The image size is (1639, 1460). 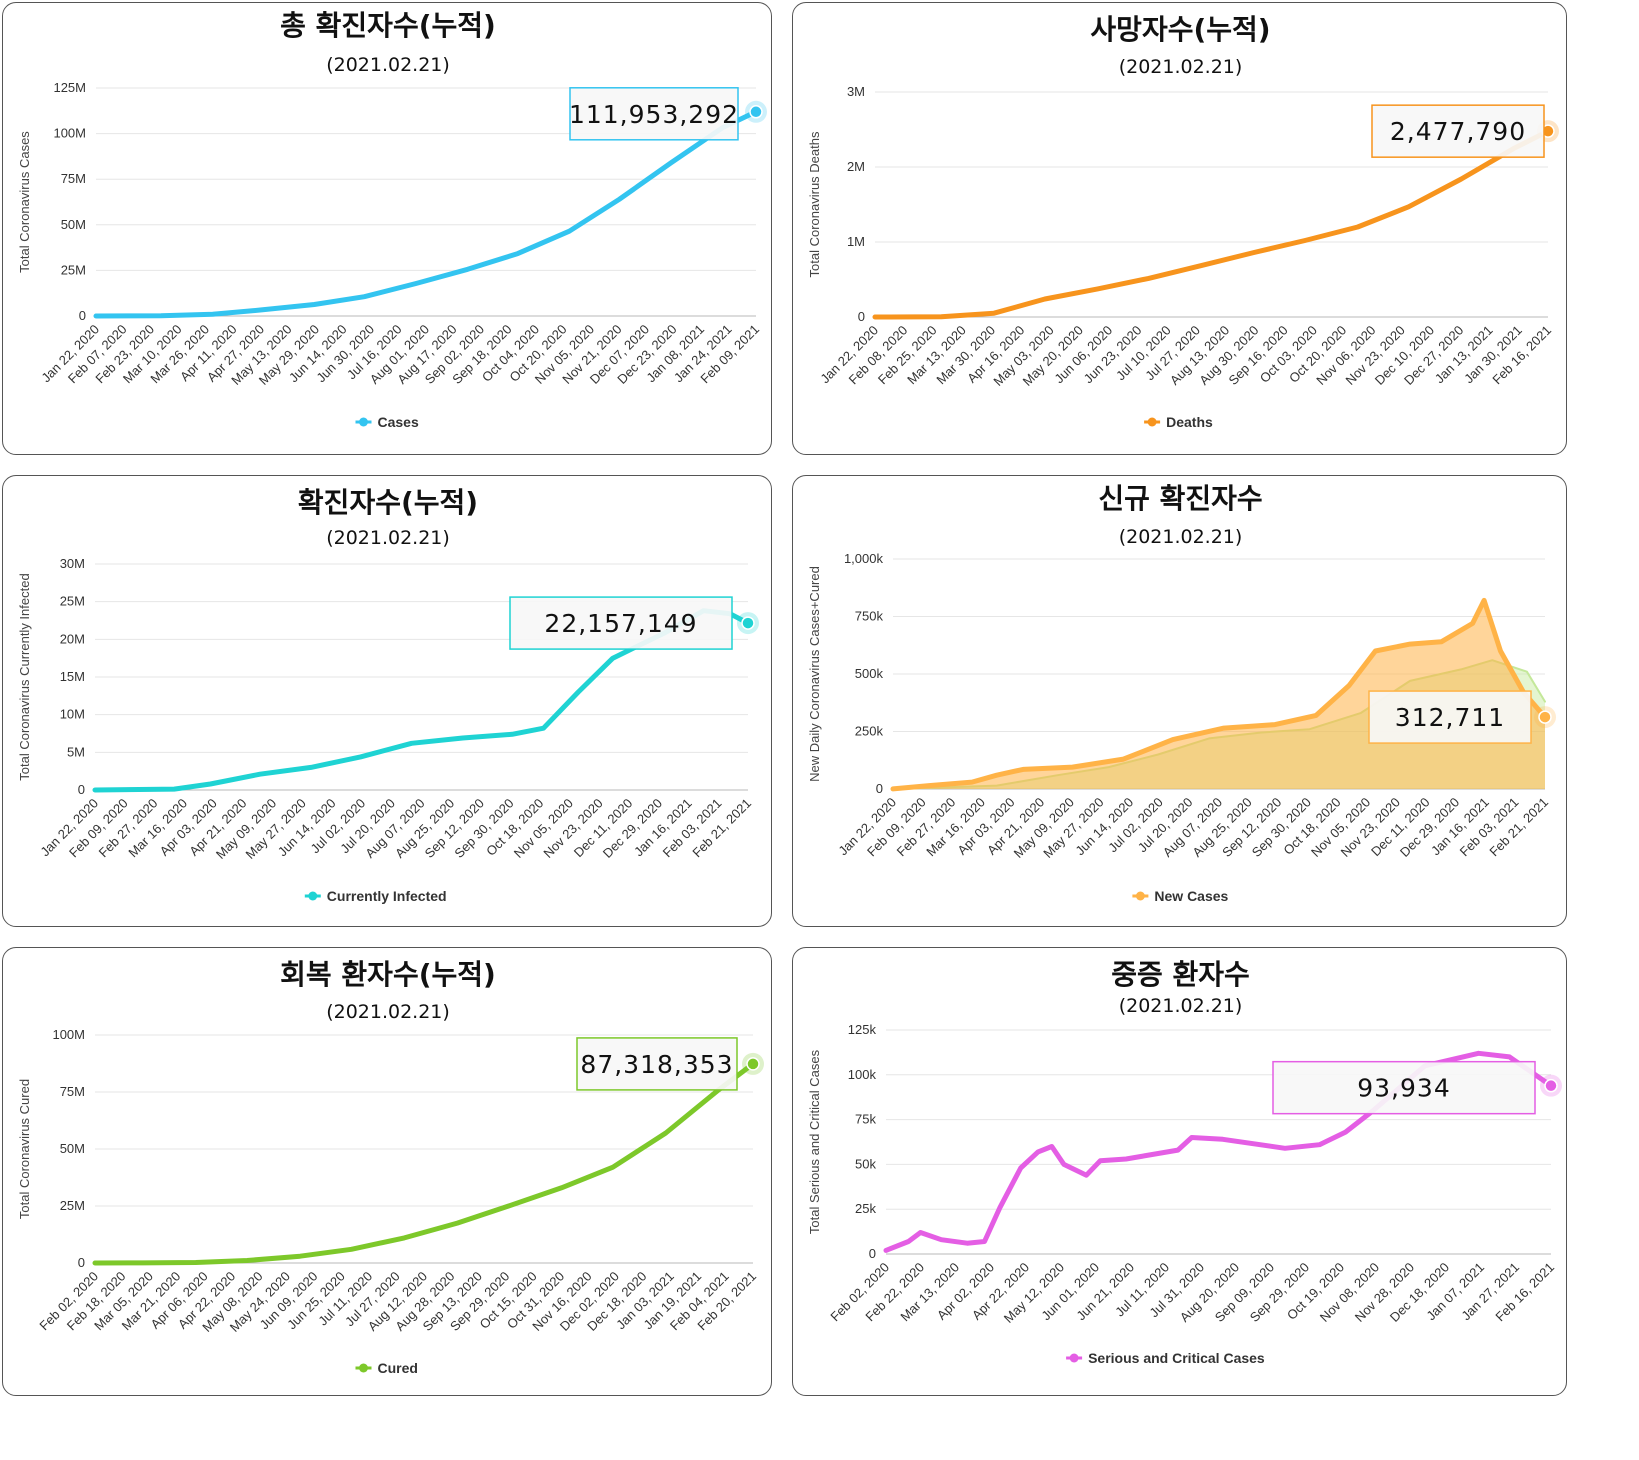 I want to click on y-tick-label: 1,000k, so click(x=864, y=558).